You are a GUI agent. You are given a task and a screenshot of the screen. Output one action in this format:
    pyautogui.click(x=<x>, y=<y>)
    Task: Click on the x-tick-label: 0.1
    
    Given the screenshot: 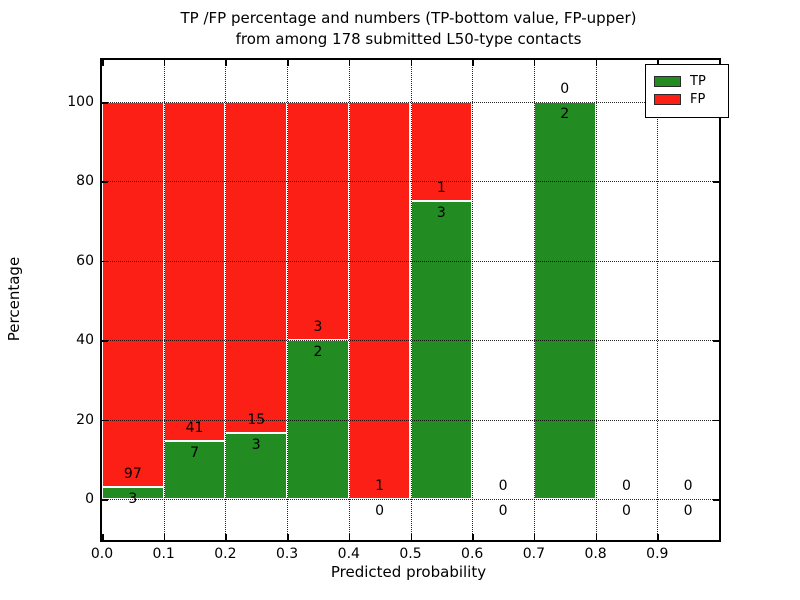 What is the action you would take?
    pyautogui.click(x=163, y=554)
    